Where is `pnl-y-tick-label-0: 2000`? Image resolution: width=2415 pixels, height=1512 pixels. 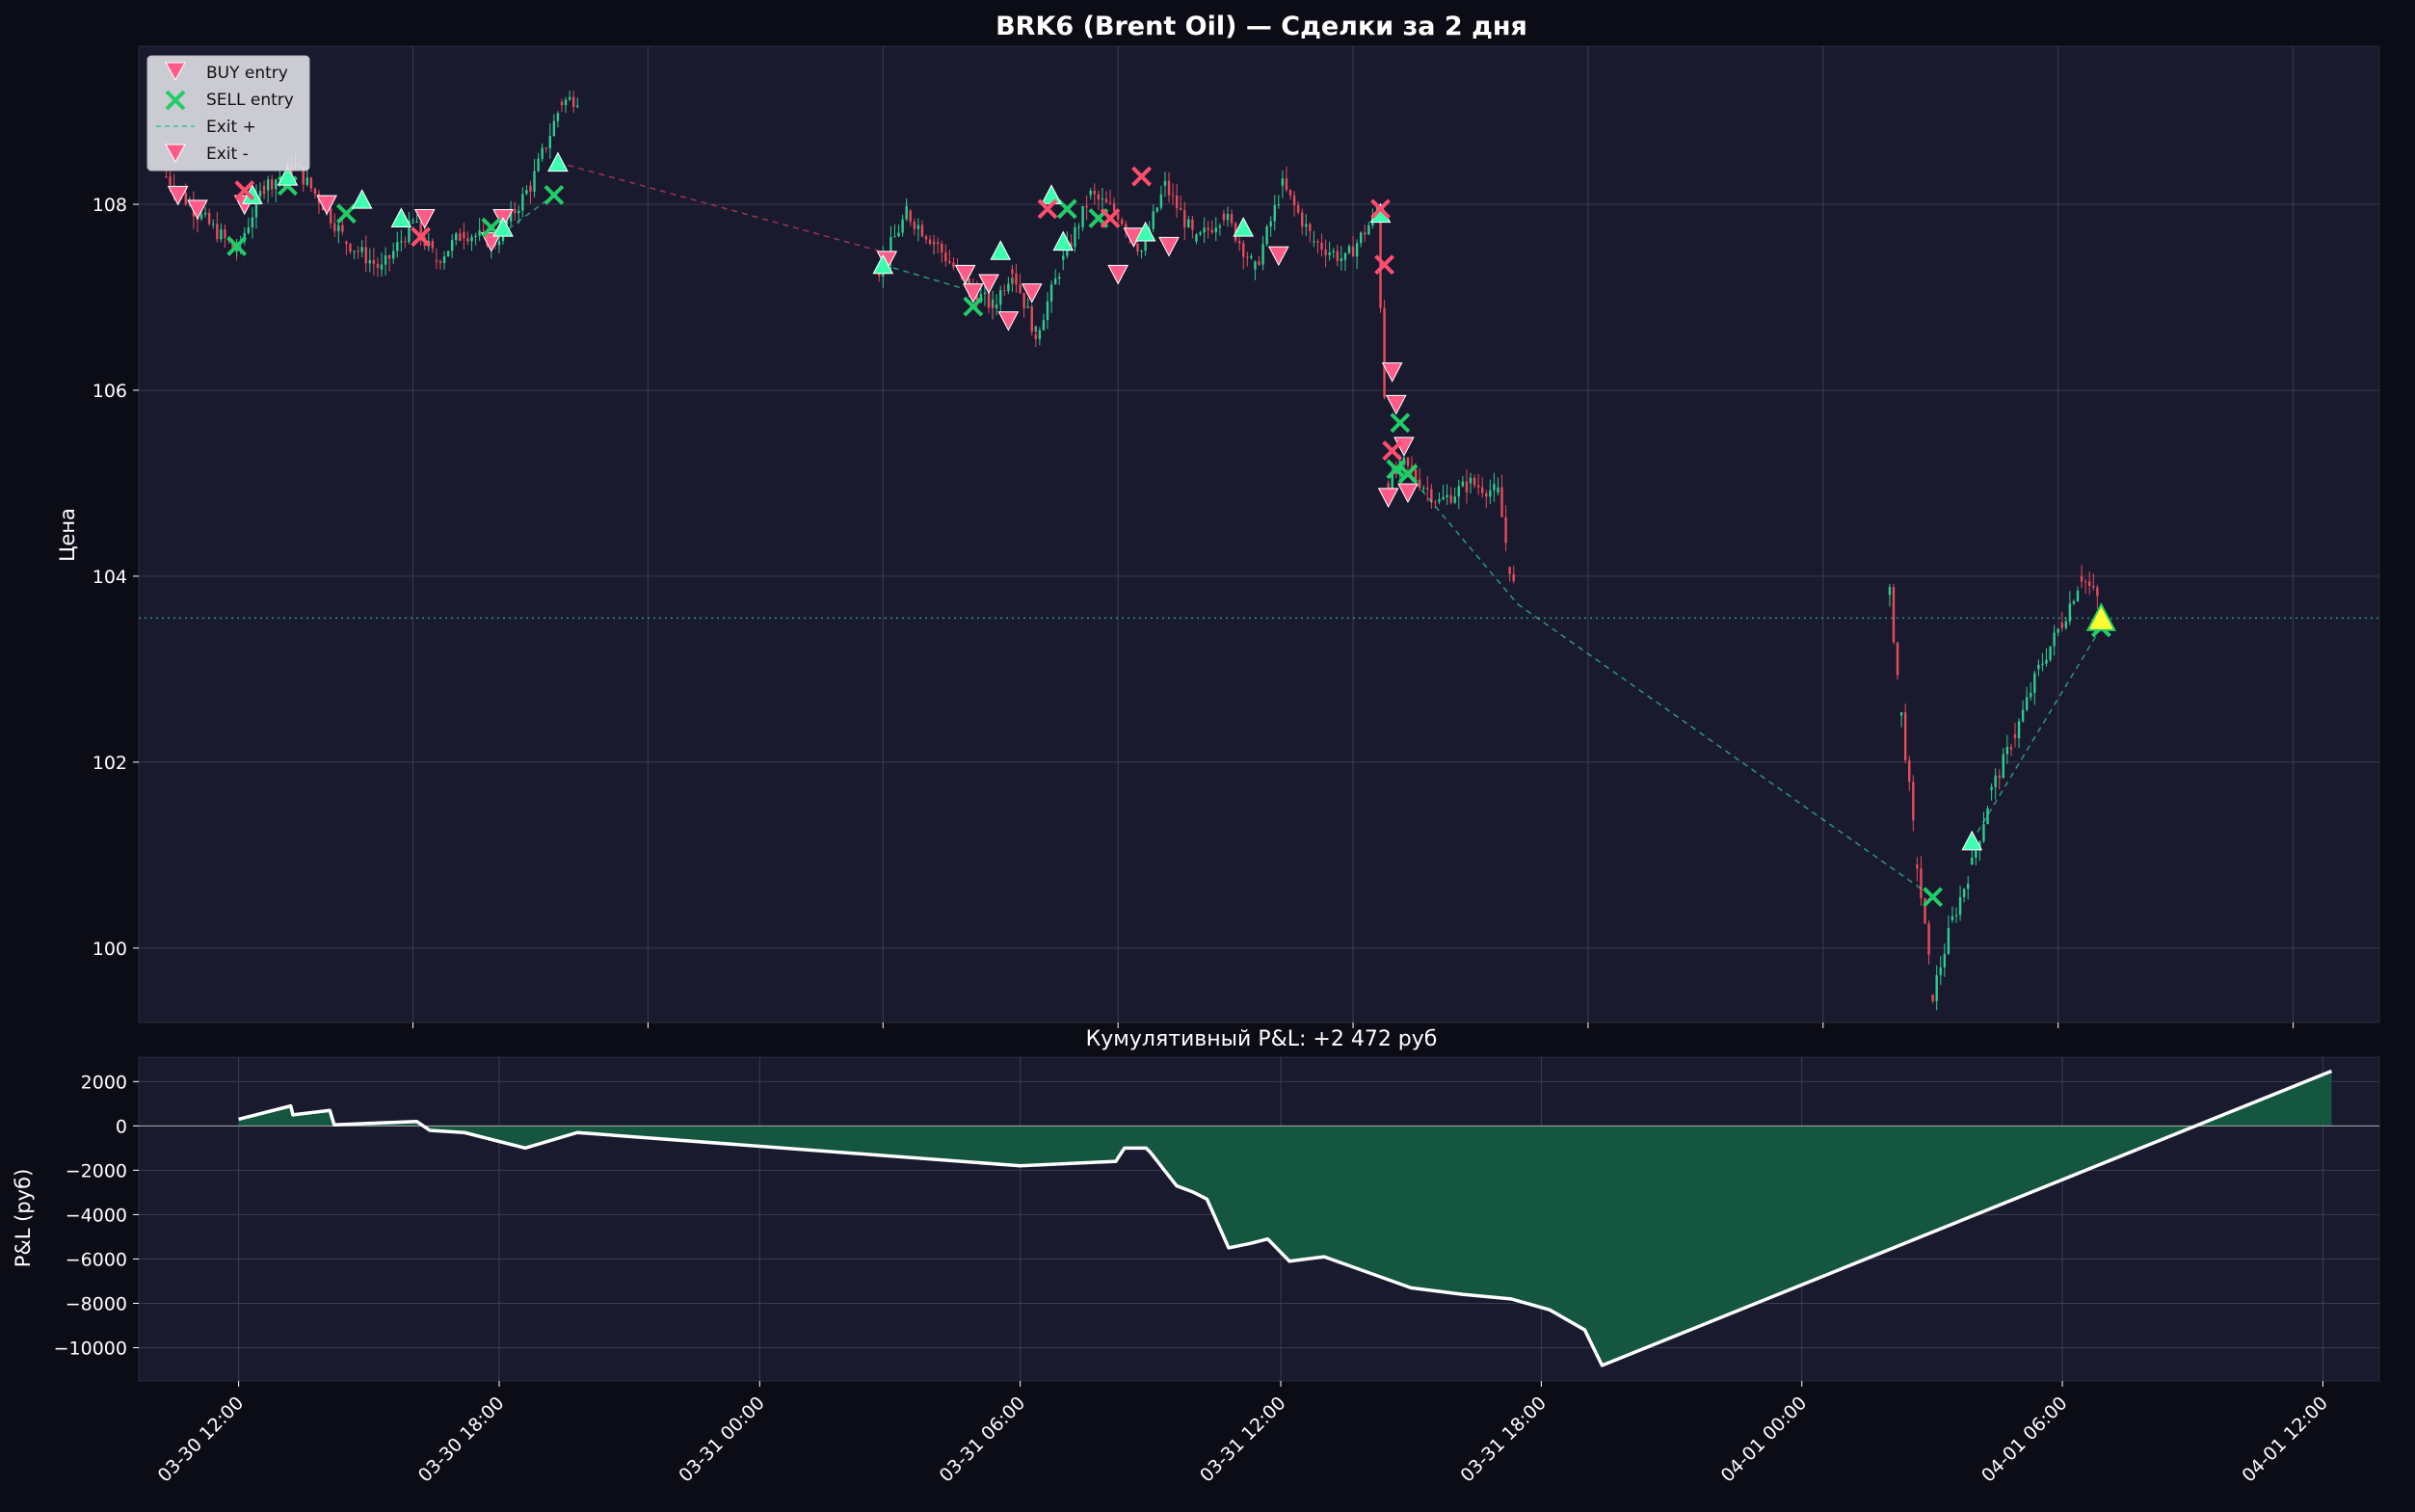 pnl-y-tick-label-0: 2000 is located at coordinates (104, 1082).